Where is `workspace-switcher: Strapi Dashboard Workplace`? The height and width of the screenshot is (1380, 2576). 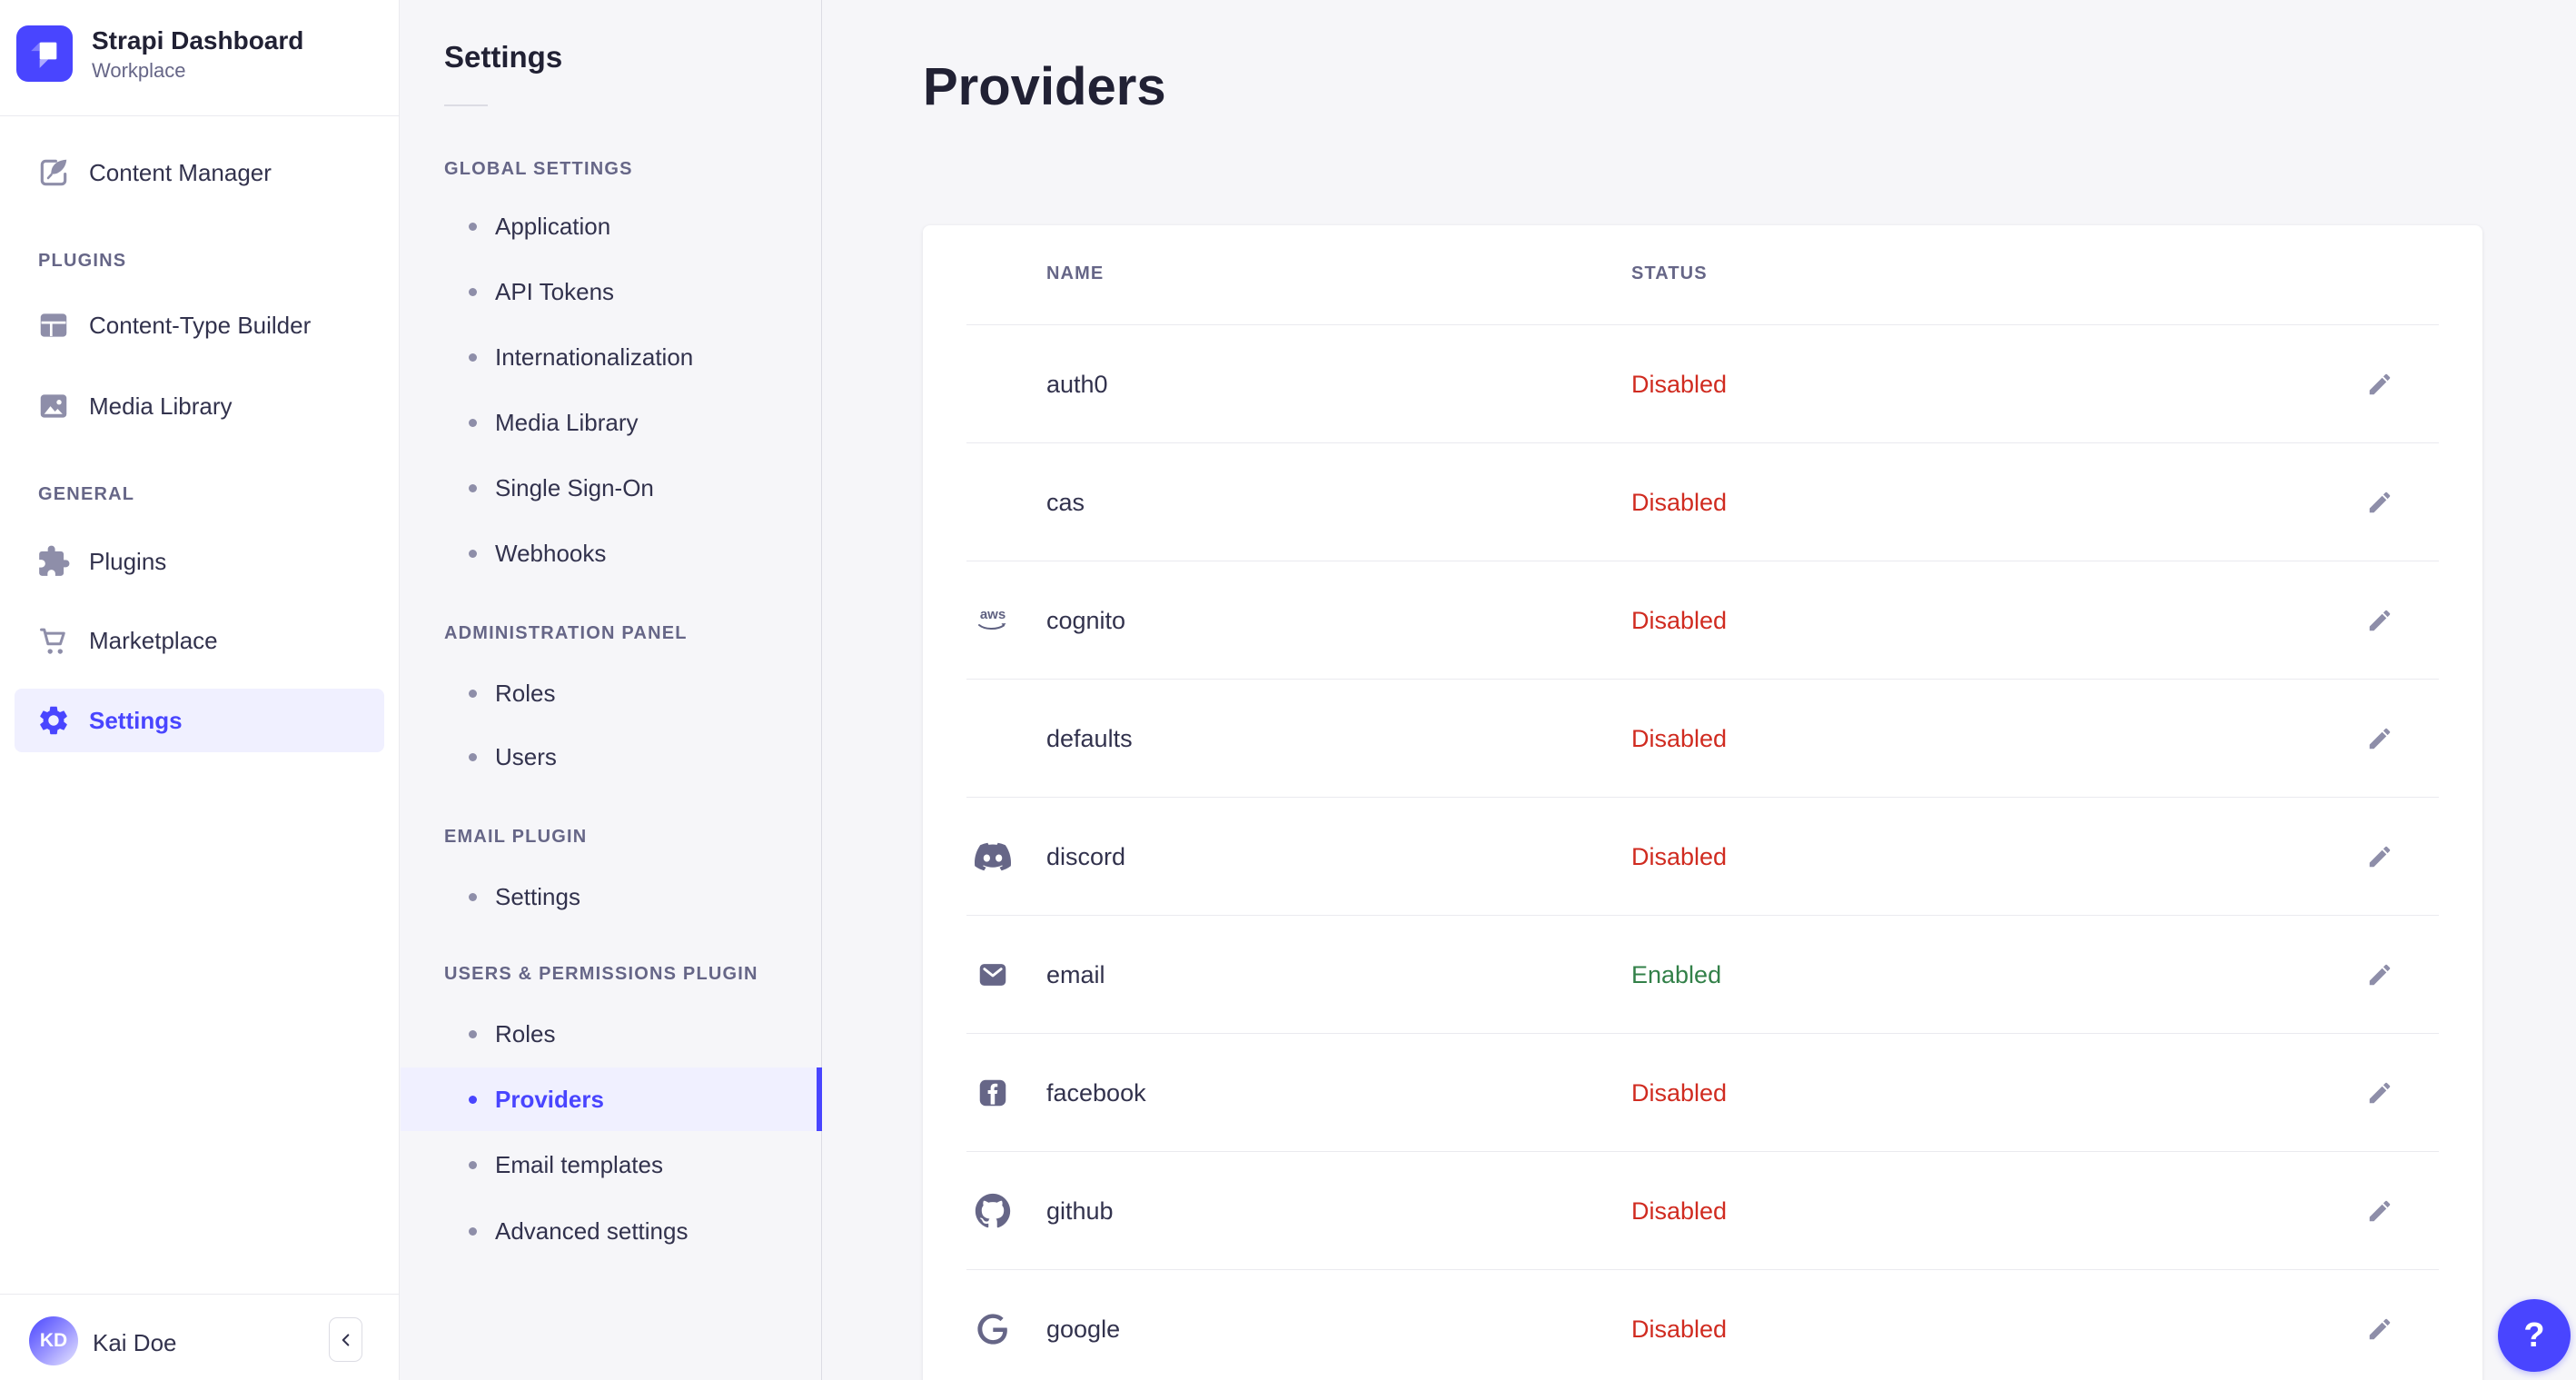
workspace-switcher: Strapi Dashboard Workplace is located at coordinates (159, 54).